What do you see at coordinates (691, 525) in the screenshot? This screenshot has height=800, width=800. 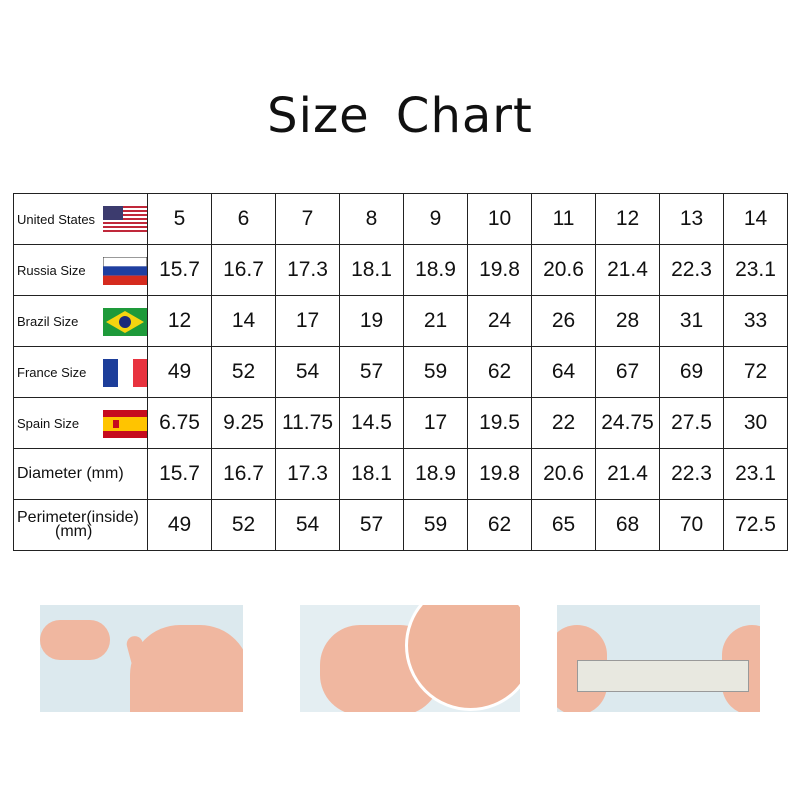 I see `table-cell: 70` at bounding box center [691, 525].